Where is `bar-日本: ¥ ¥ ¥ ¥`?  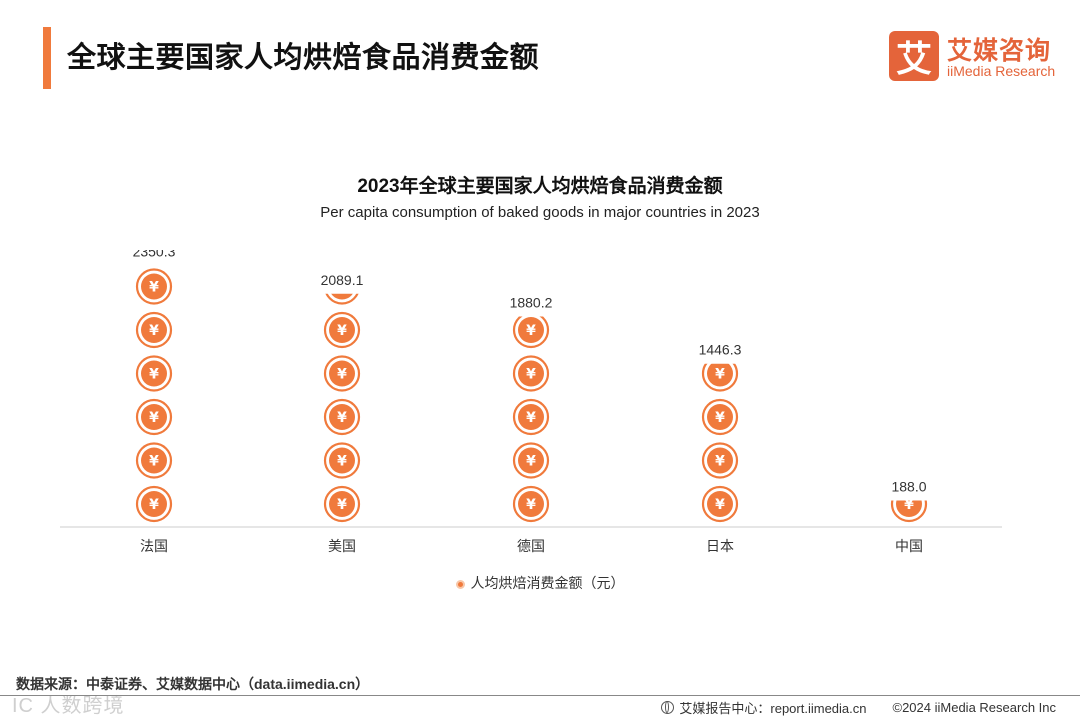 bar-日本: ¥ ¥ ¥ ¥ is located at coordinates (720, 443).